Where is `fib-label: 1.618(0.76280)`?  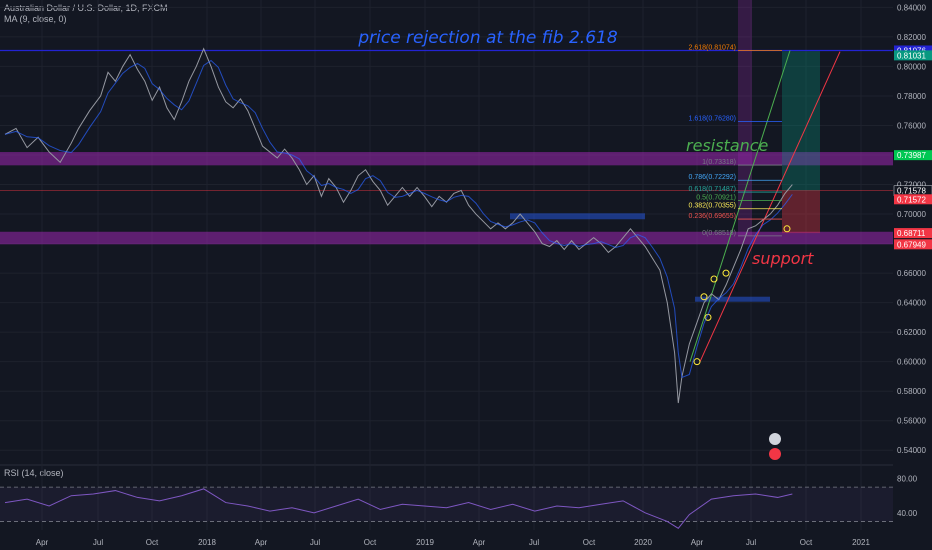
fib-label: 1.618(0.76280) is located at coordinates (712, 118).